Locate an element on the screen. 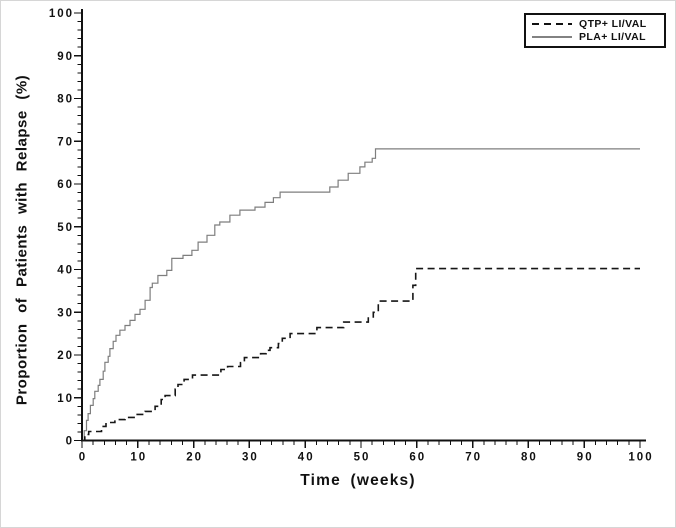 Image resolution: width=676 pixels, height=528 pixels. y-tick-label: 10 is located at coordinates (65, 399).